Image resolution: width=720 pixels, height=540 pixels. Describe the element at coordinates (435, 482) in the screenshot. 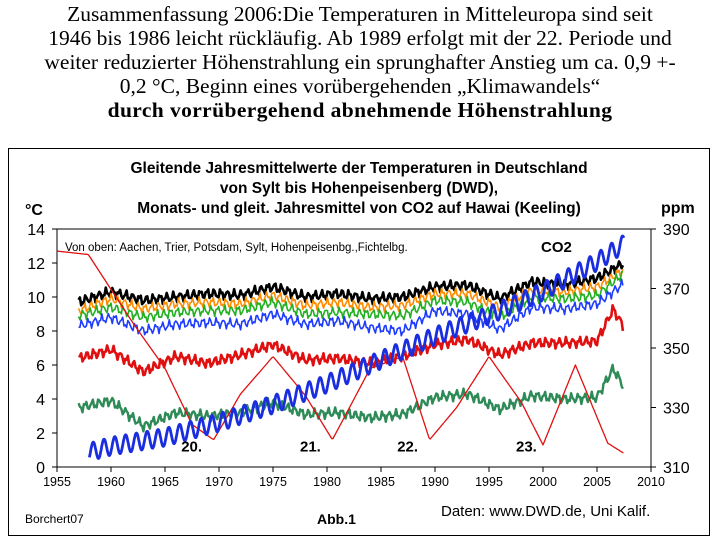

I see `x-tick-label: 1990` at that location.